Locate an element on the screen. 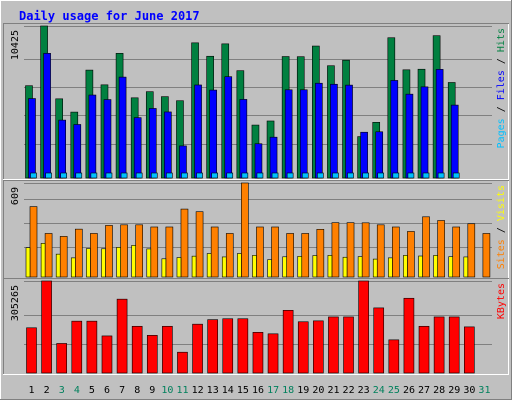 The image size is (512, 405). x-tick-label: 10 is located at coordinates (167, 390).